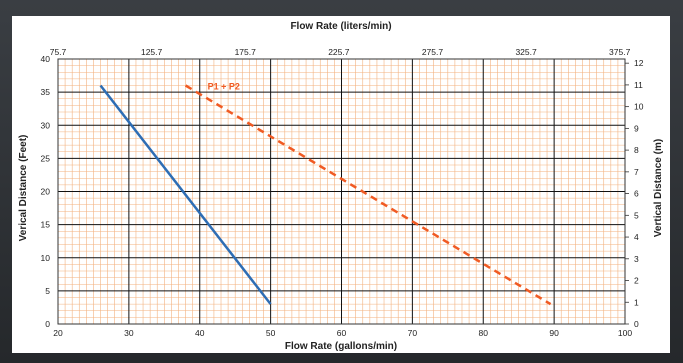  I want to click on top-tick-label: 375.7, so click(620, 52).